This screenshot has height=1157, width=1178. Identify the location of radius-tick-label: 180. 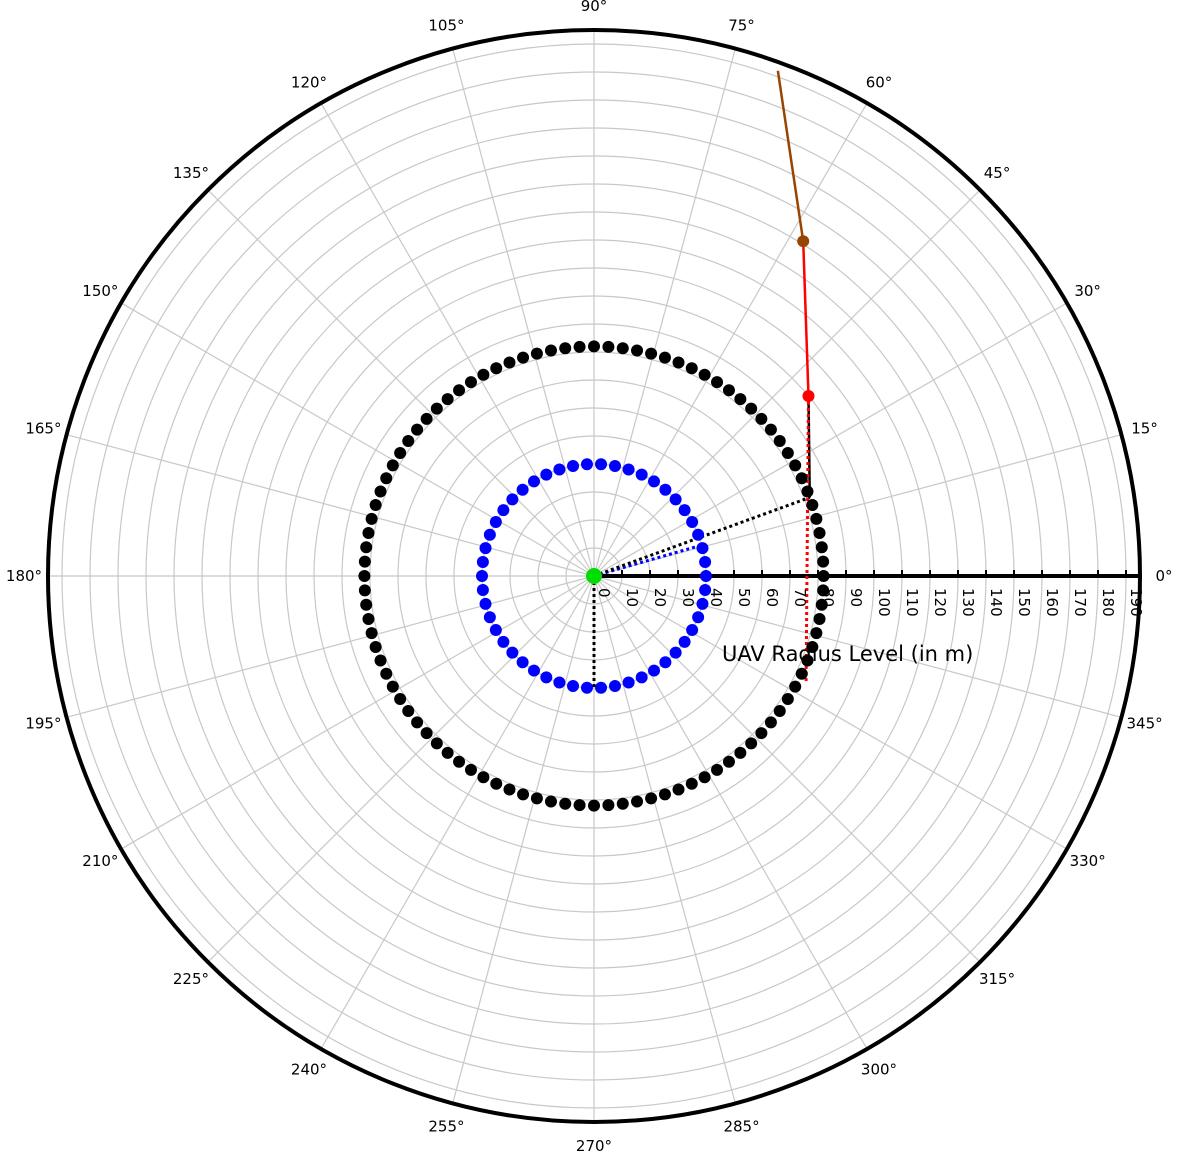
(1108, 602).